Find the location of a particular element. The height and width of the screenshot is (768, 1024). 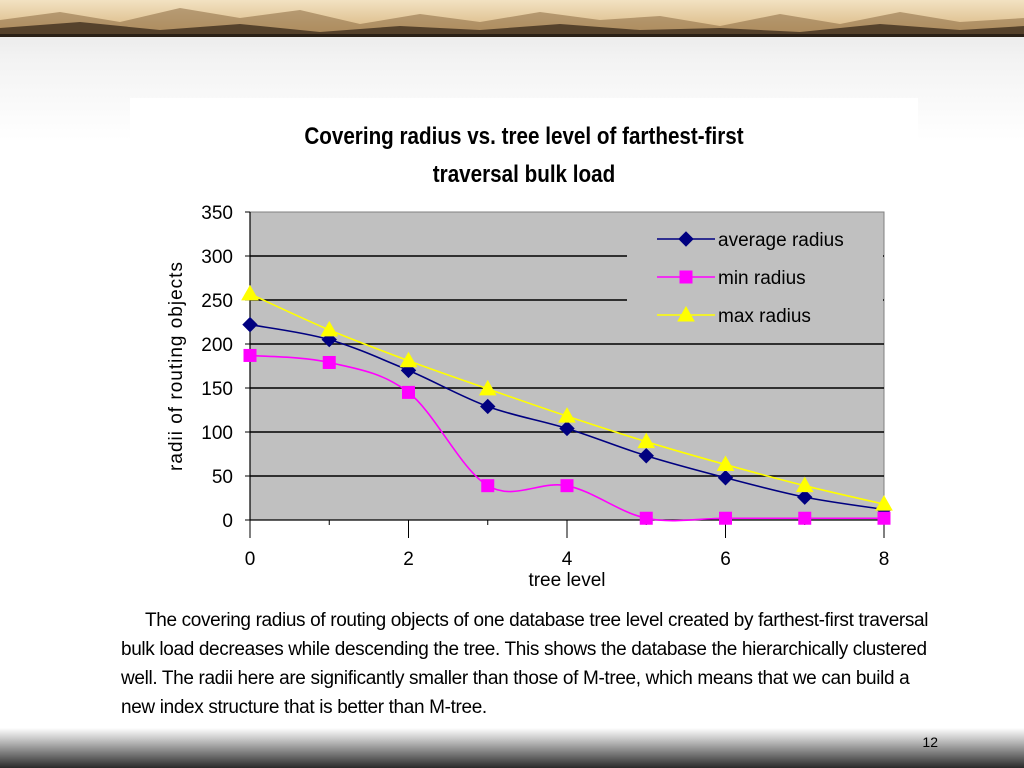

y-axis-title: radii of routing objects is located at coordinates (176, 366).